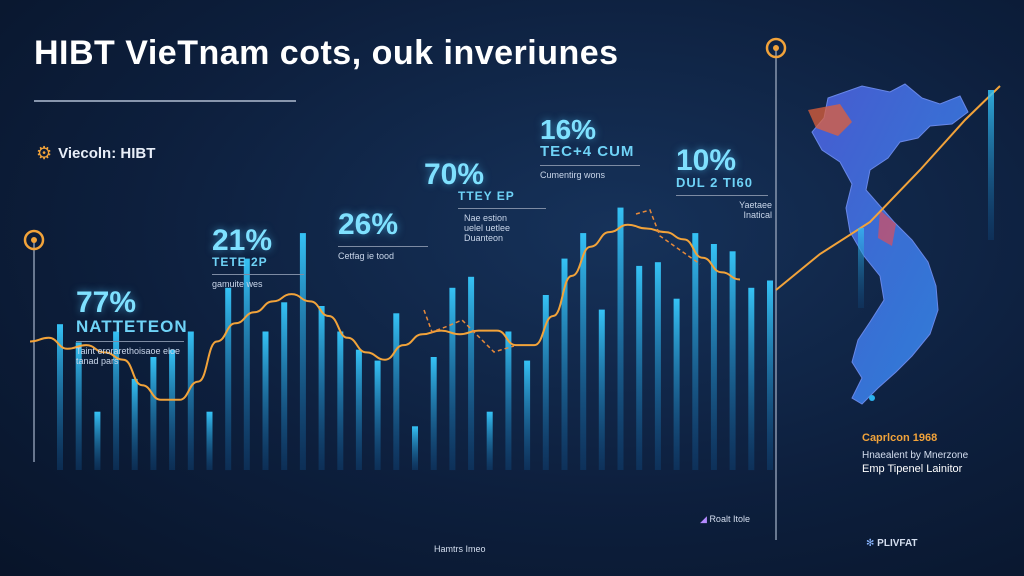  I want to click on source-title: Caprlcon 1968, so click(900, 438).